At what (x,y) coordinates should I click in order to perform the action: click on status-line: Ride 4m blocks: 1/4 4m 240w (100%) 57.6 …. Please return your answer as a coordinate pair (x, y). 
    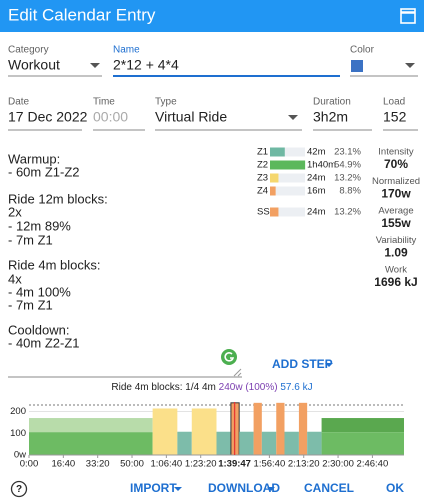
    Looking at the image, I should click on (211, 387).